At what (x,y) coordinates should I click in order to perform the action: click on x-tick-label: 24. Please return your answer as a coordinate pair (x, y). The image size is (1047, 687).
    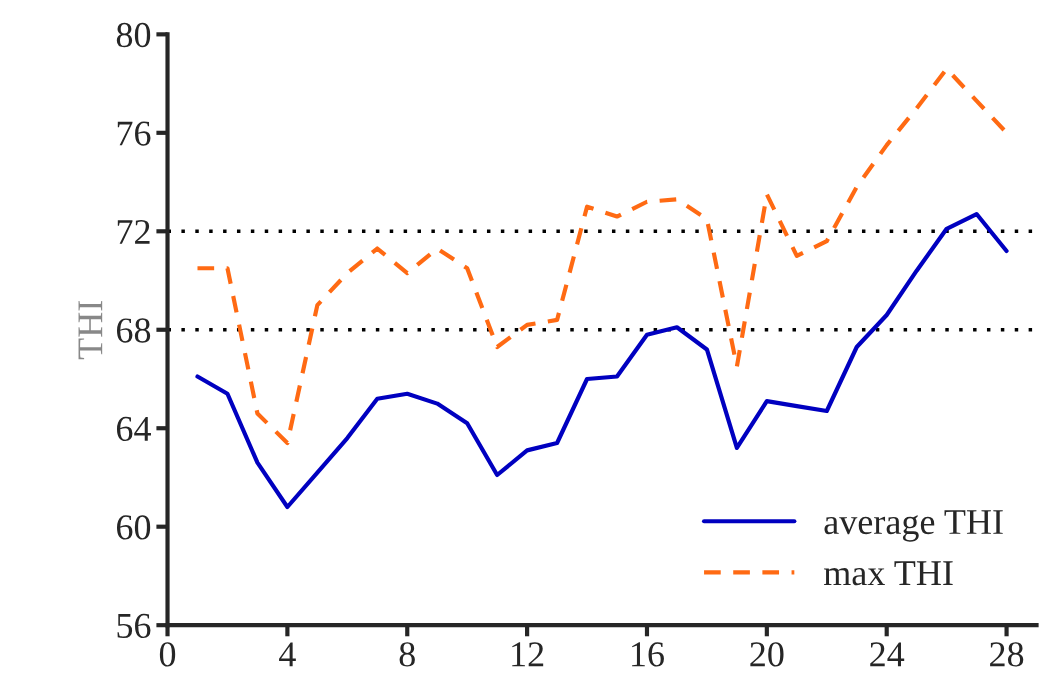
    Looking at the image, I should click on (887, 654).